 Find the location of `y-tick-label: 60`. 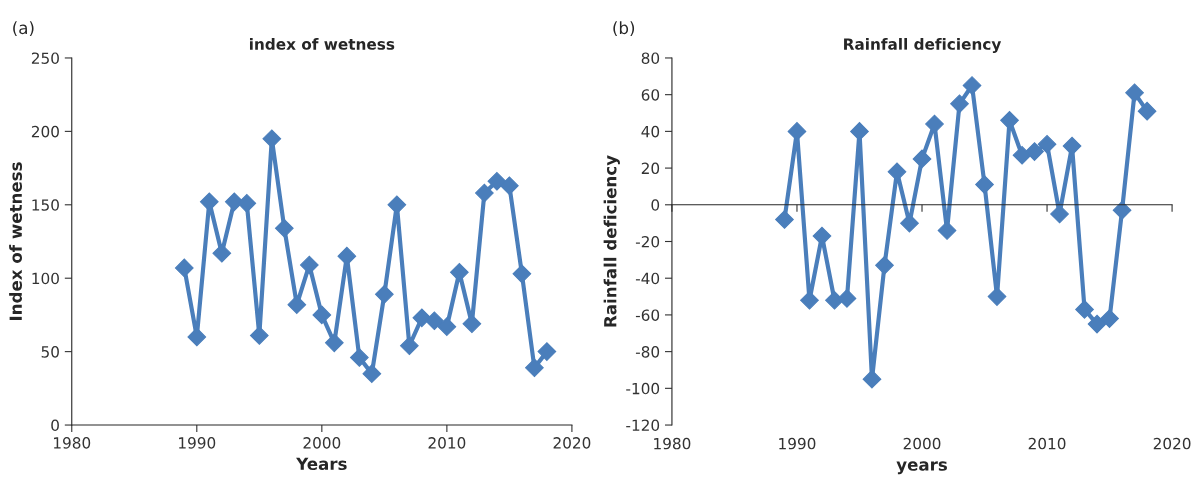

y-tick-label: 60 is located at coordinates (650, 95).